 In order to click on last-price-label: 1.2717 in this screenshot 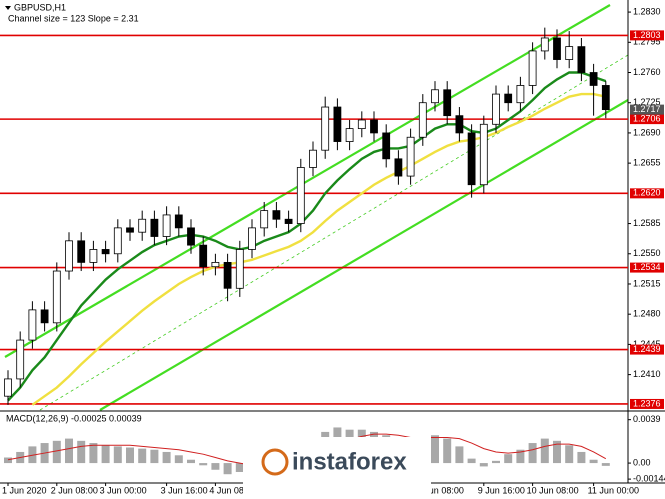, I will do `click(647, 109)`.